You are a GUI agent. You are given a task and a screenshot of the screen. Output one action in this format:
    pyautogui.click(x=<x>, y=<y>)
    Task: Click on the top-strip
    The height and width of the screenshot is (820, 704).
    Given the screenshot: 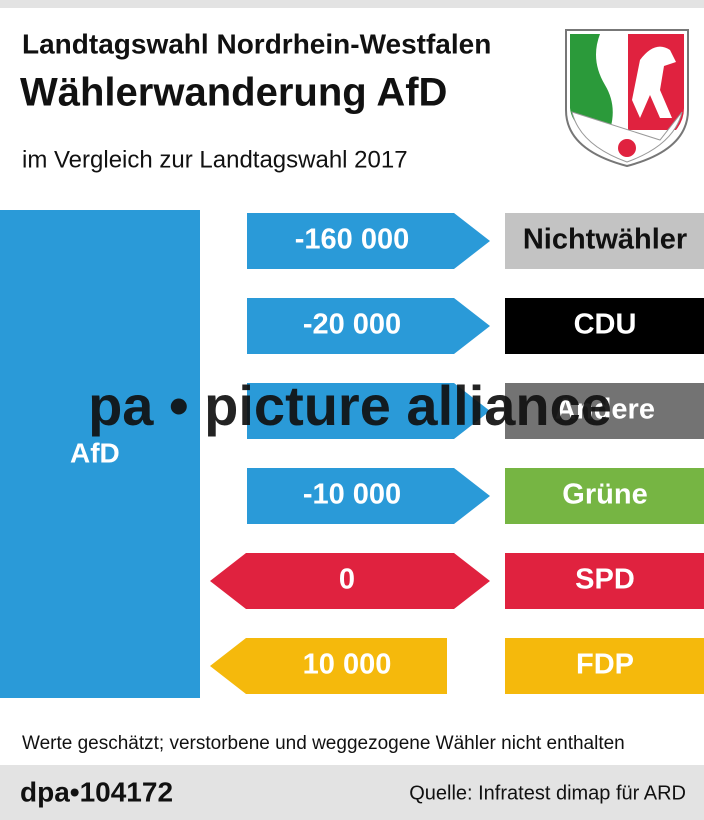 What is the action you would take?
    pyautogui.click(x=352, y=4)
    